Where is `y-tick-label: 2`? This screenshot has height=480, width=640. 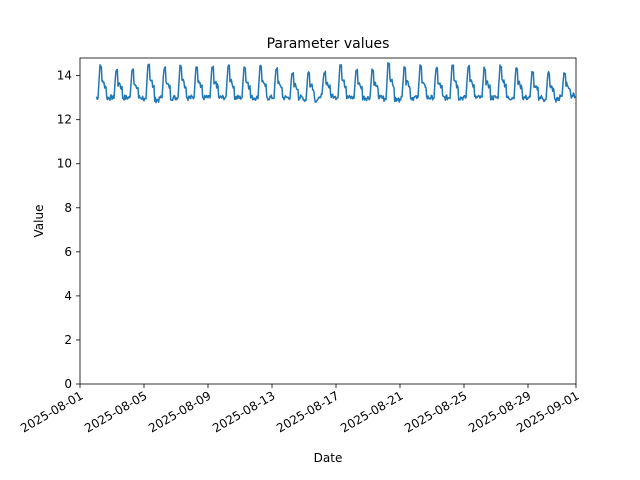 y-tick-label: 2 is located at coordinates (68, 340).